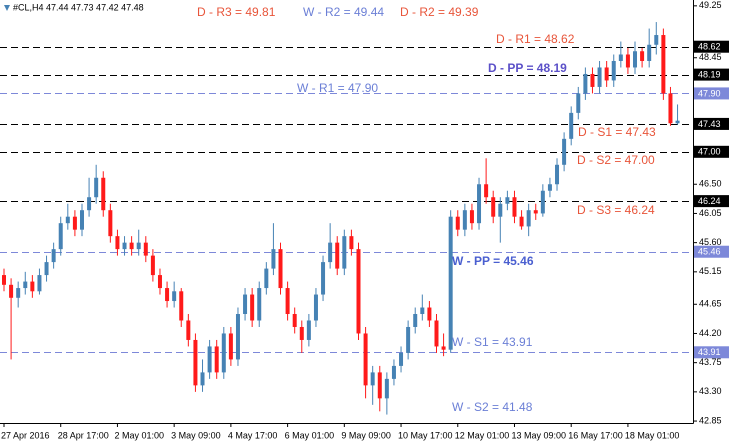 The width and height of the screenshot is (730, 444). I want to click on x-tick-label: 12 May 01:00, so click(482, 435).